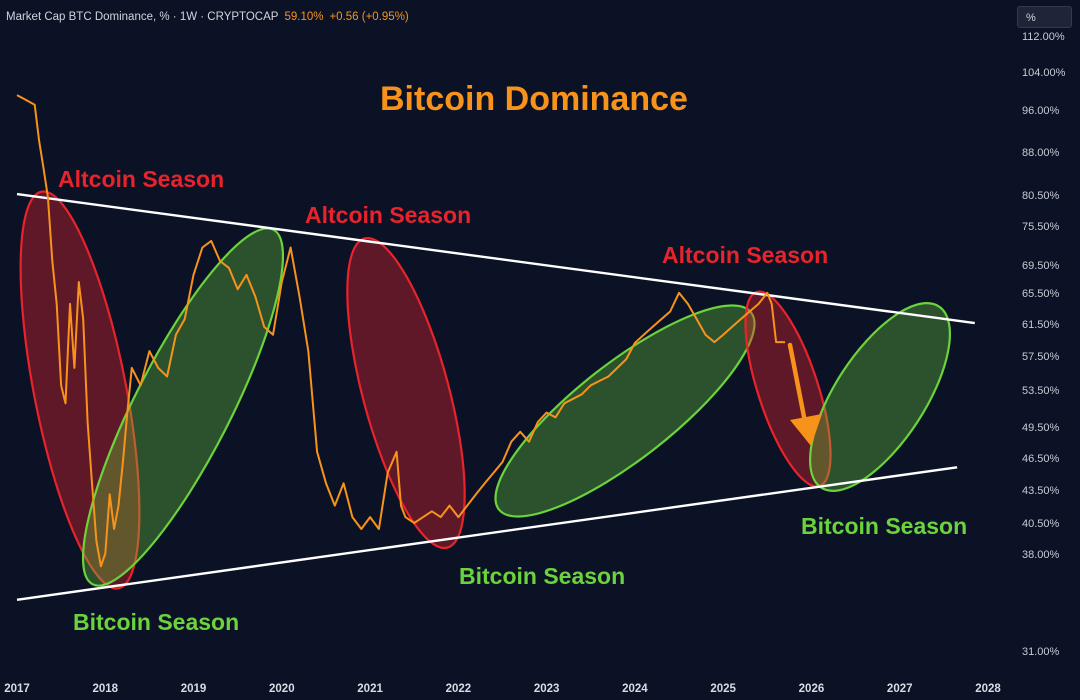 The width and height of the screenshot is (1080, 700). I want to click on altcoin-season-label-2: Altcoin Season, so click(388, 215).